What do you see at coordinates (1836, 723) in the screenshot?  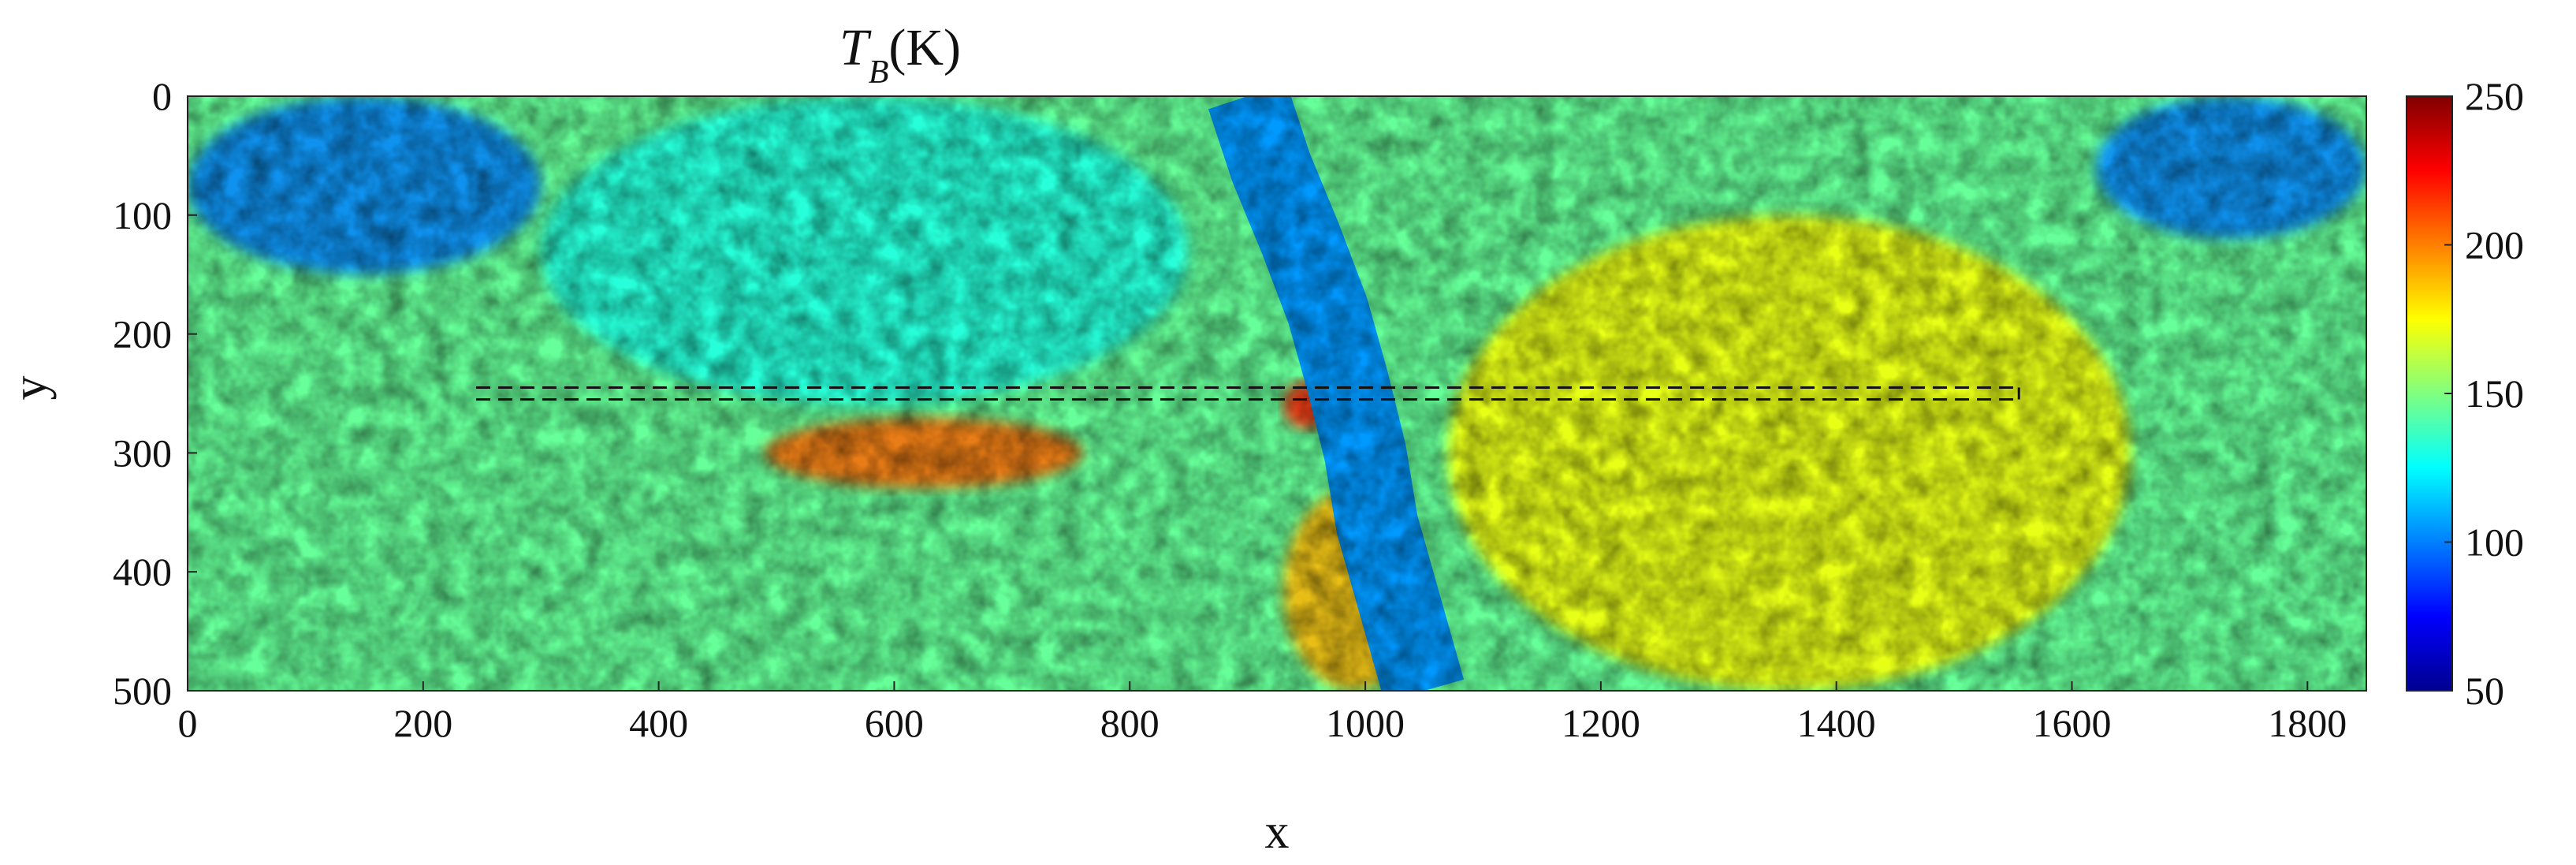 I see `x-tick-label: 1400` at bounding box center [1836, 723].